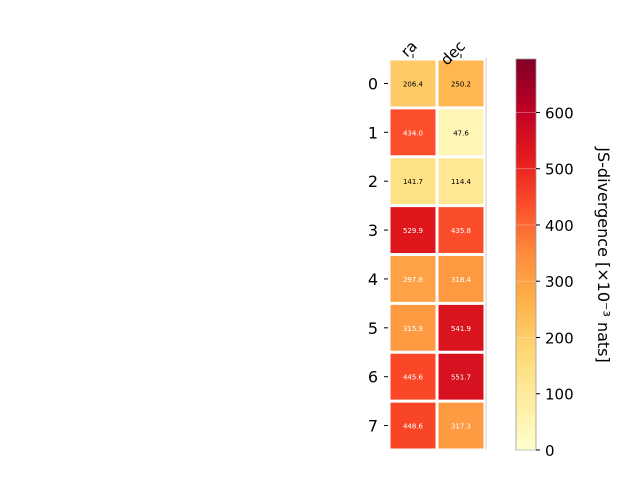  I want to click on cell-value-label: 297.8, so click(413, 280).